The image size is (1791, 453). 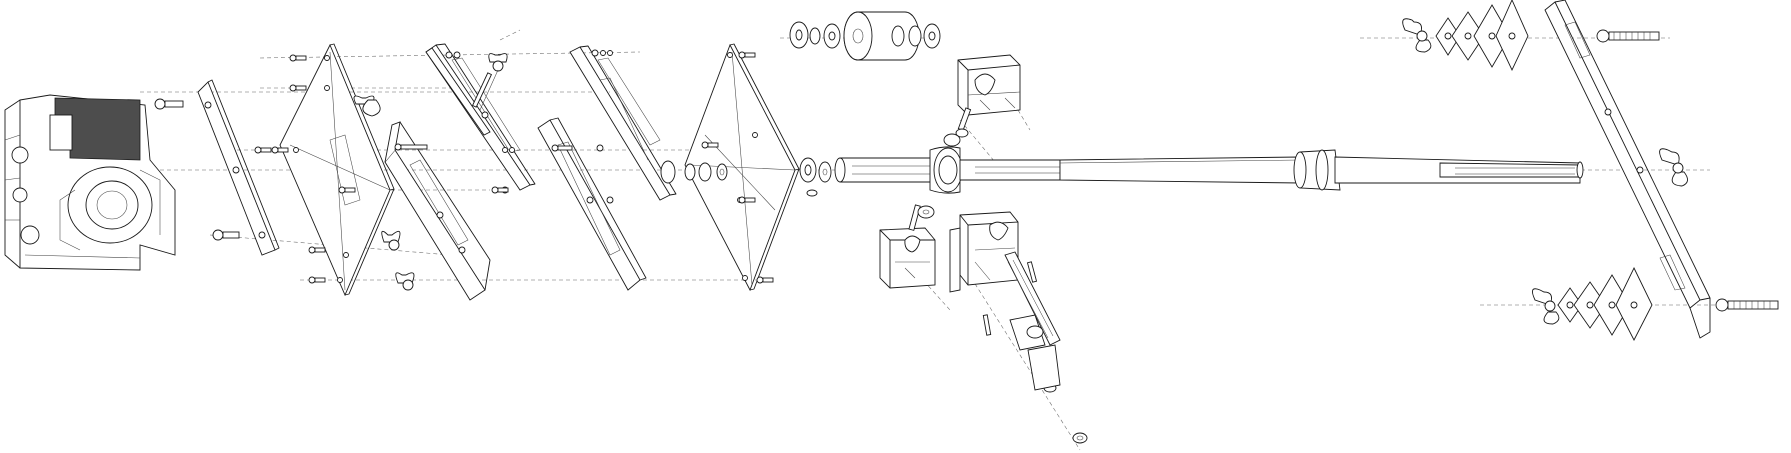 I want to click on clamp-screw-lower-left, so click(x=921, y=217).